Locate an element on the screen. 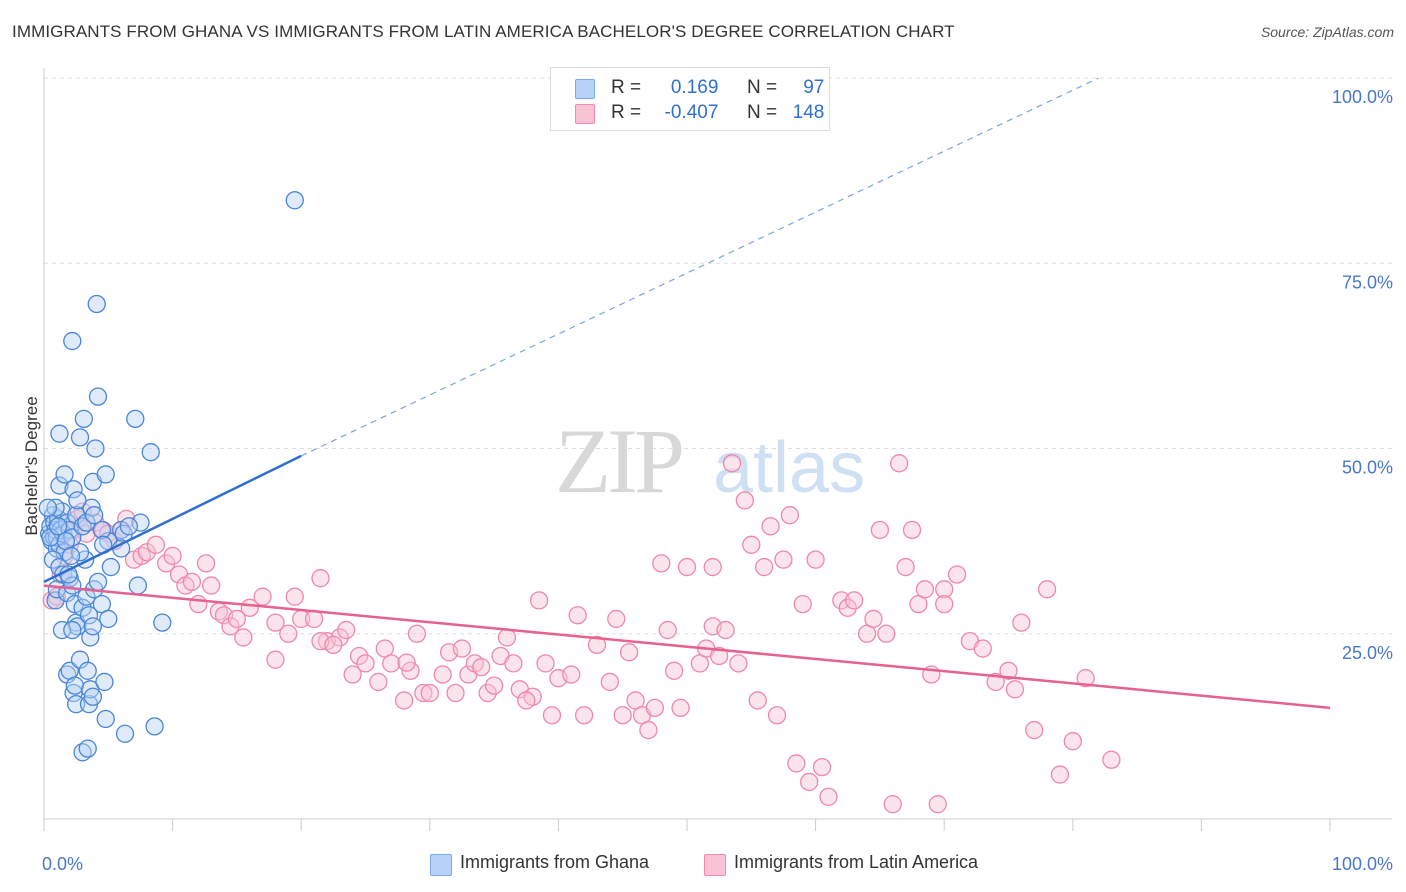  legend-swatch-latin-america is located at coordinates (585, 114).